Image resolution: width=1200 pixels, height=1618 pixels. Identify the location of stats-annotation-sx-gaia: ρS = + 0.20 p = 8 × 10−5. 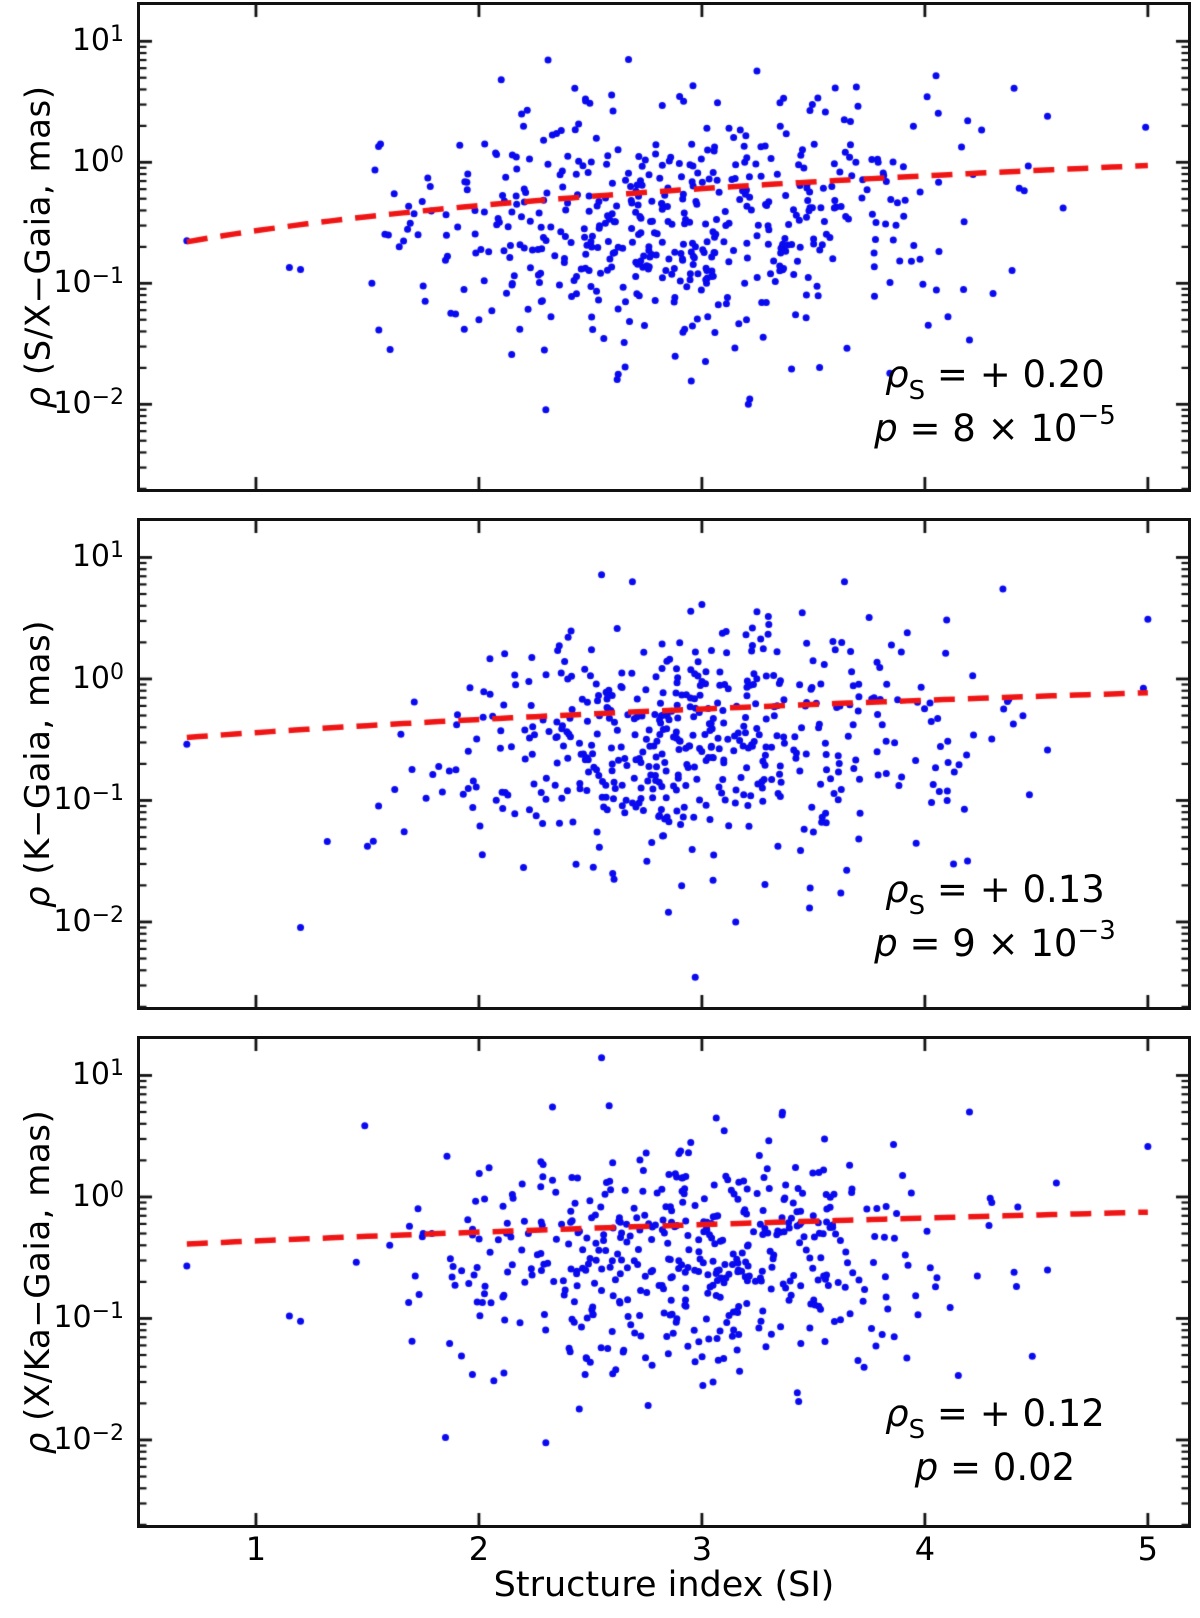
(995, 402).